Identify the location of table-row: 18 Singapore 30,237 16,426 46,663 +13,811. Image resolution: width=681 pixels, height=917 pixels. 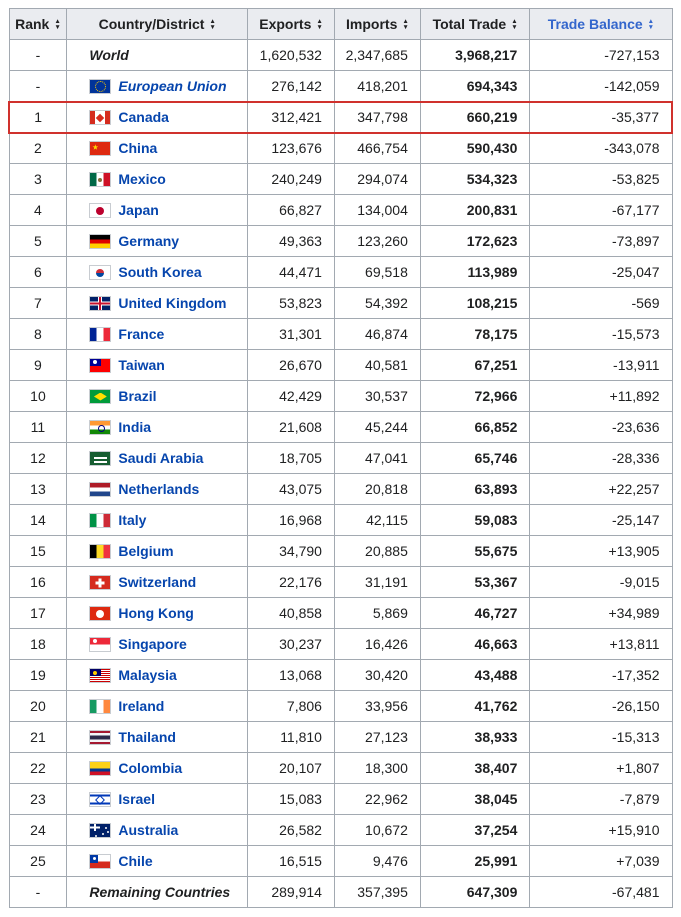
(340, 644).